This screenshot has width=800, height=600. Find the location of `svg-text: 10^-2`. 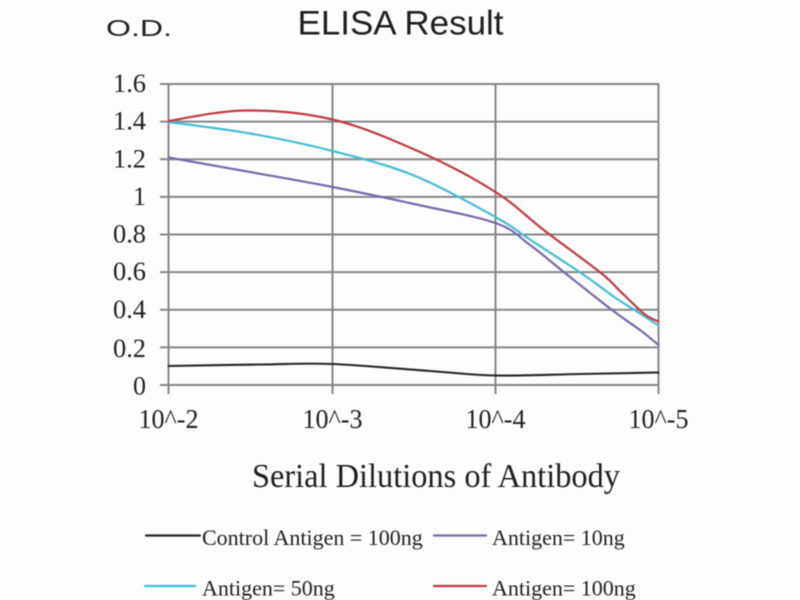

svg-text: 10^-2 is located at coordinates (169, 419).